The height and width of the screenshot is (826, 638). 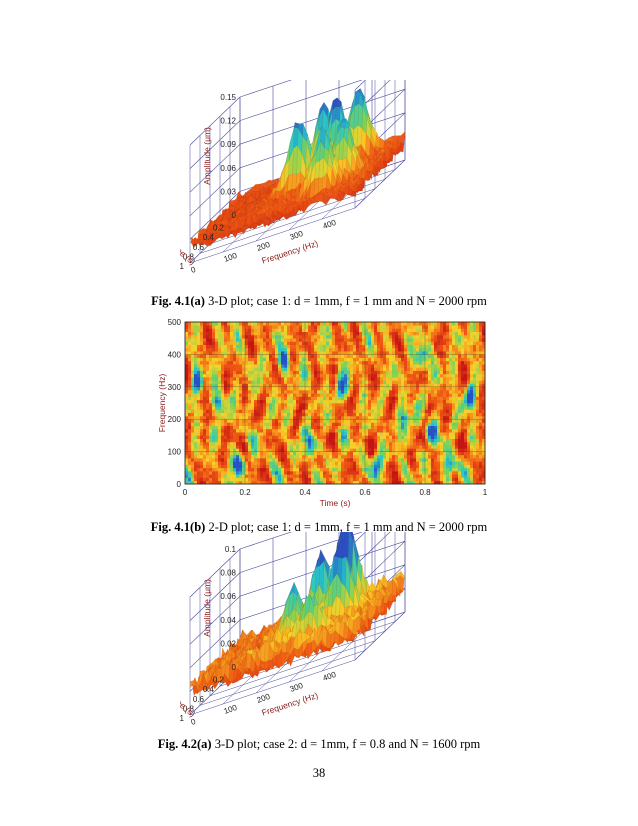 I want to click on freq-tick-label: 300, so click(x=297, y=235).